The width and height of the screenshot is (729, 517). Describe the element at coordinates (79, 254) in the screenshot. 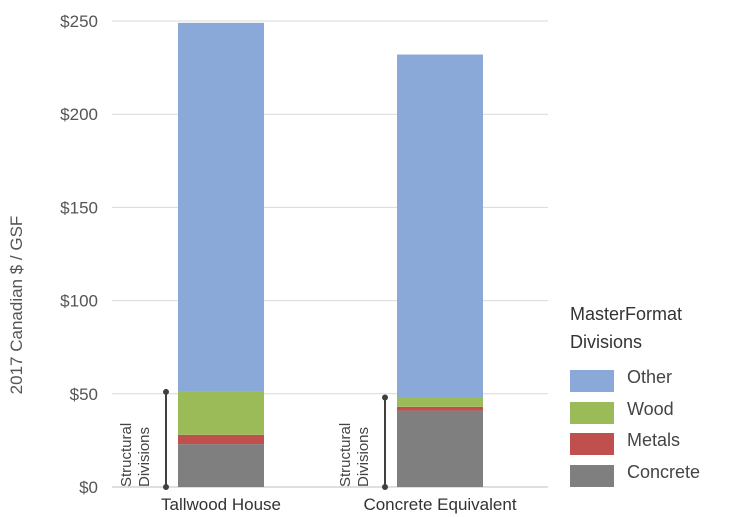

I see `y-axis-ticks: $0 $50 $100 $150 $200 $250` at that location.